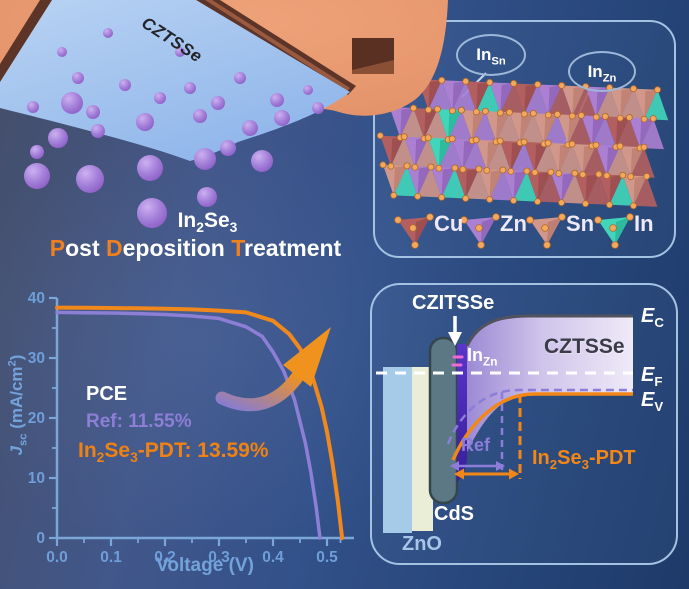 This screenshot has width=689, height=589. I want to click on legend-item-in, so click(614, 231).